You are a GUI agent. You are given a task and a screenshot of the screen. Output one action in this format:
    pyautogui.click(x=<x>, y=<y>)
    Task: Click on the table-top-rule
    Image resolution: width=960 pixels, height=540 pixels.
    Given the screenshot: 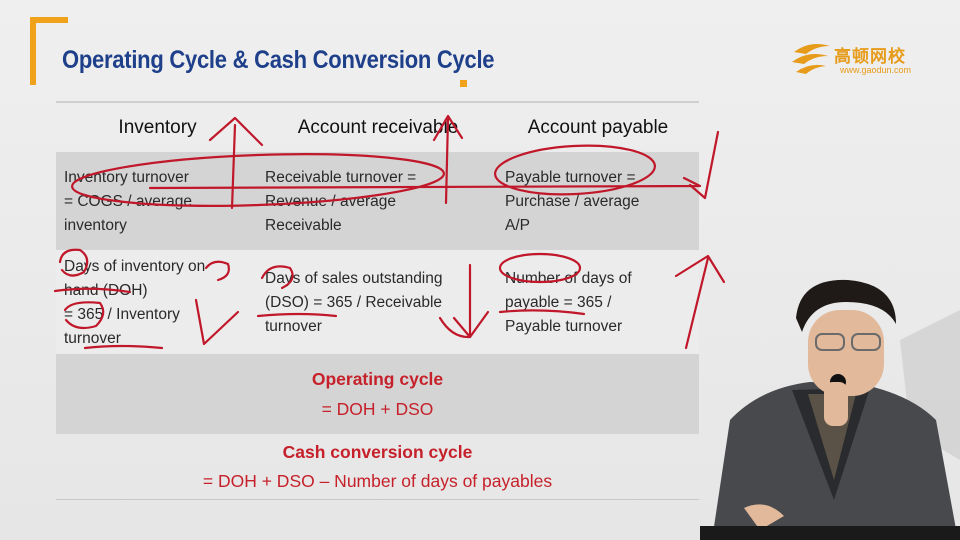 What is the action you would take?
    pyautogui.click(x=377, y=102)
    